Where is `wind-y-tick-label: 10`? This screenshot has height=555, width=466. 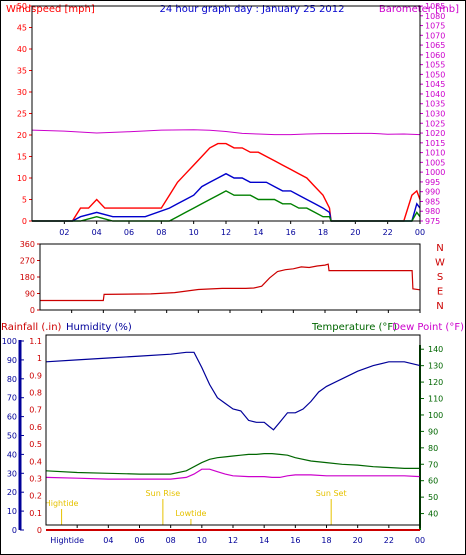
wind-y-tick-label: 10 is located at coordinates (22, 178).